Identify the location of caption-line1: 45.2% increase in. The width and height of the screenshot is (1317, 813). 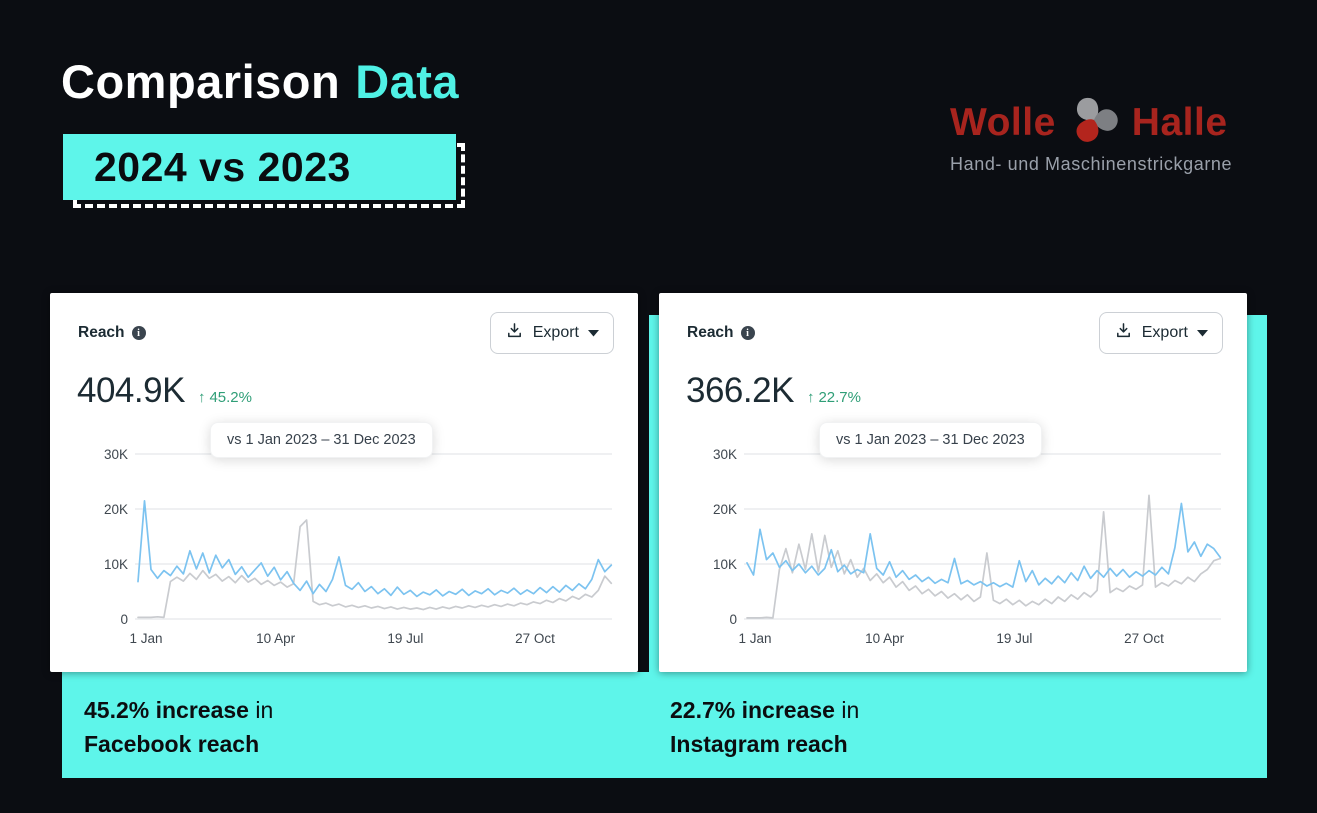
(178, 710).